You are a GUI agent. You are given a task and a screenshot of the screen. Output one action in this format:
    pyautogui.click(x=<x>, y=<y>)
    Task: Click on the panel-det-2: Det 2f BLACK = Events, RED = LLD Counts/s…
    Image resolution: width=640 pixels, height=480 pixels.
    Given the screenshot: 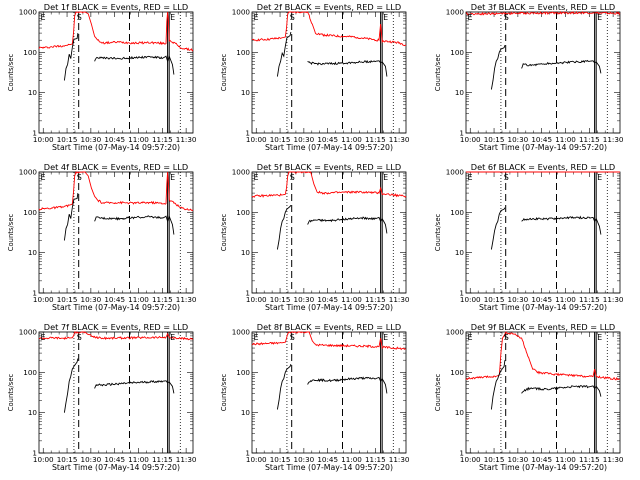 What is the action you would take?
    pyautogui.click(x=315, y=77)
    